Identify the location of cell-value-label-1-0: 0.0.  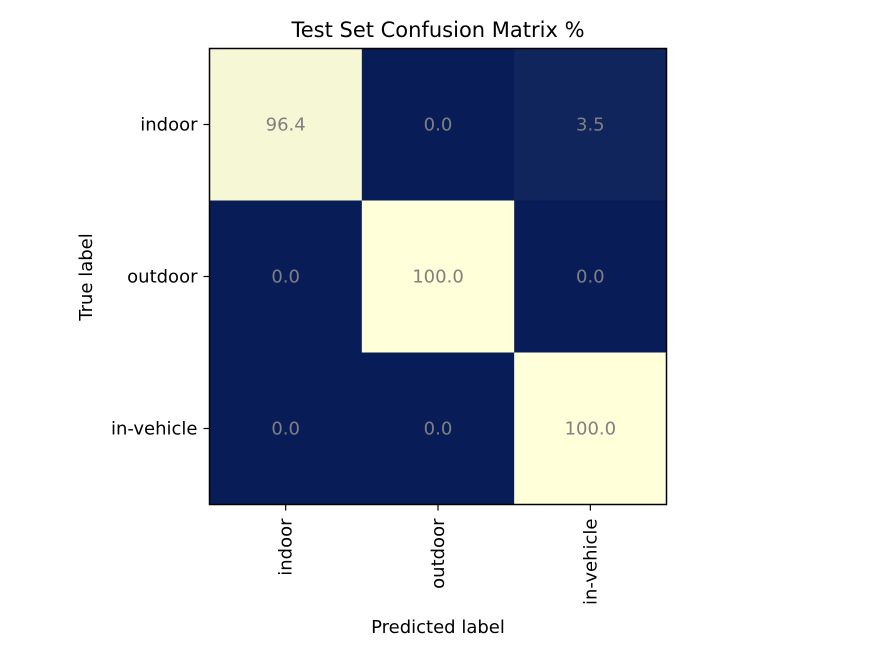
(285, 277).